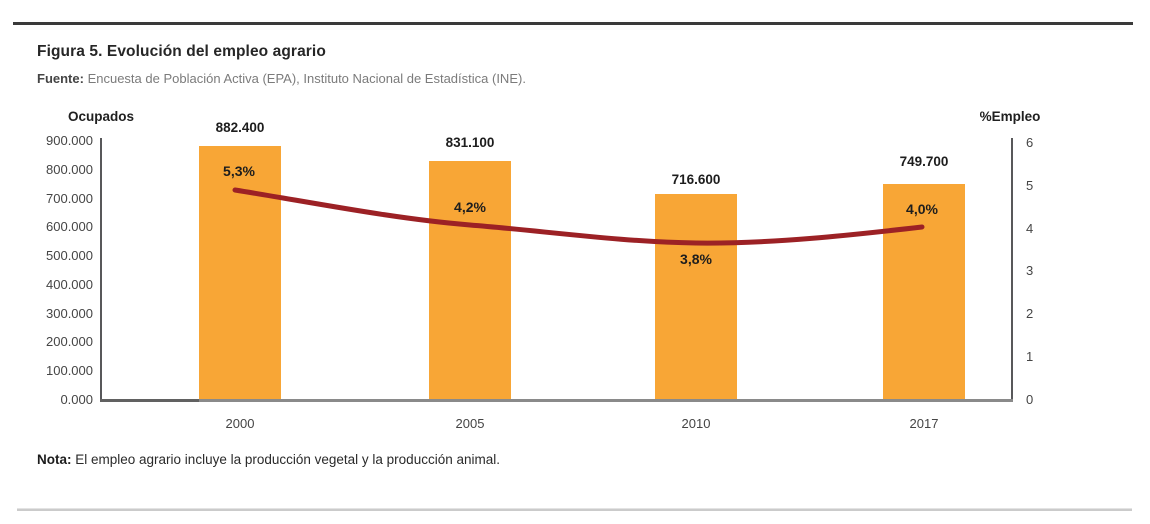 The width and height of the screenshot is (1150, 524). What do you see at coordinates (556, 400) in the screenshot?
I see `x-axis-line` at bounding box center [556, 400].